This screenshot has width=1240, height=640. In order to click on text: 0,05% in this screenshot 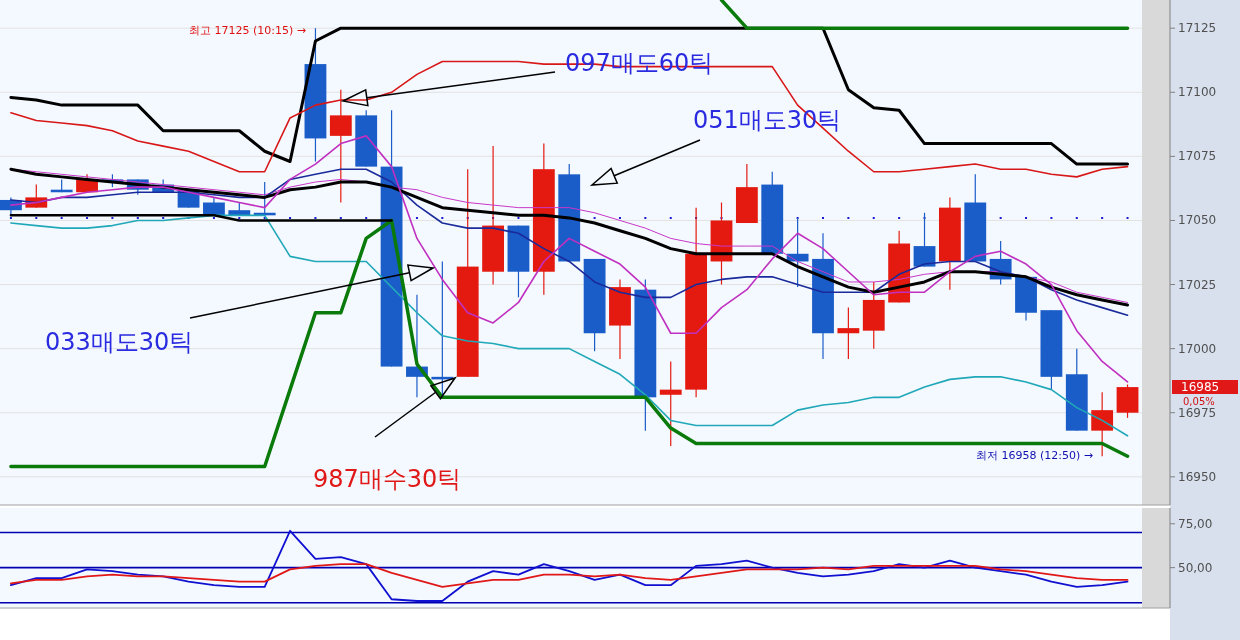, I will do `click(1199, 401)`.